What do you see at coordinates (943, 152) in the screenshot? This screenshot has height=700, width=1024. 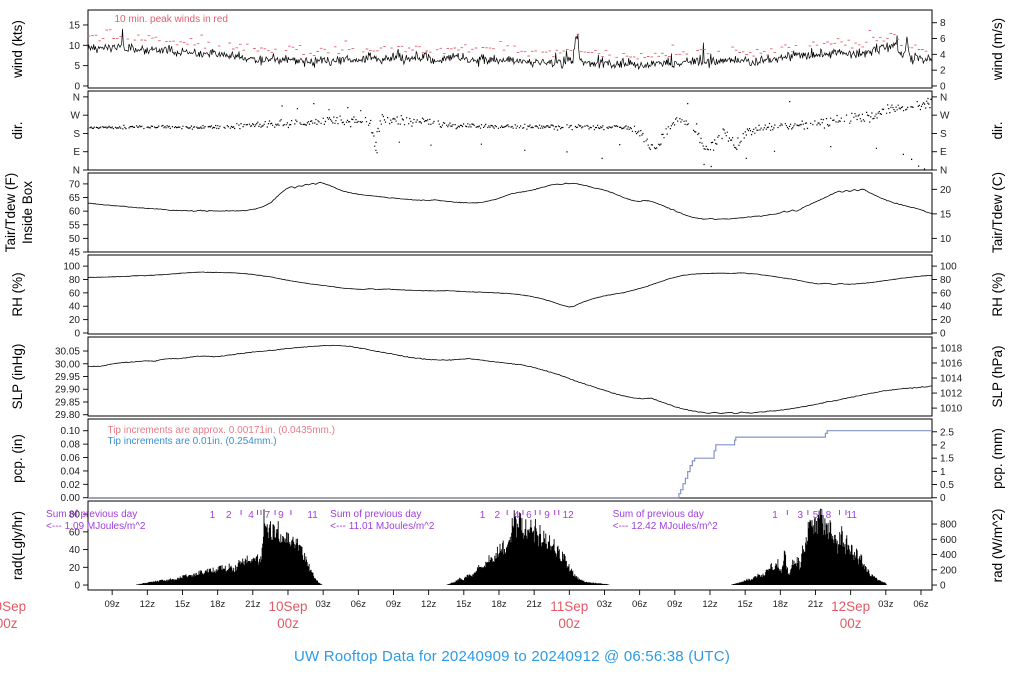 I see `svg-text: E` at bounding box center [943, 152].